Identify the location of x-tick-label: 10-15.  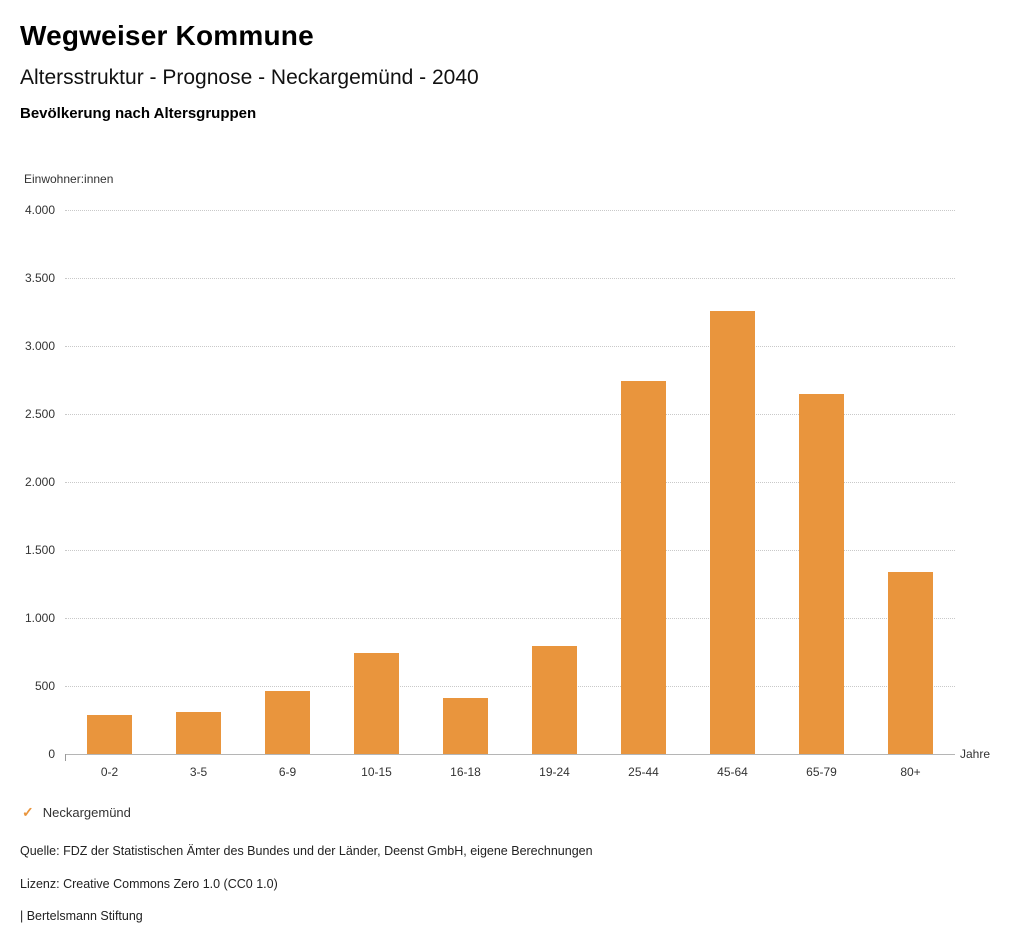
(376, 772).